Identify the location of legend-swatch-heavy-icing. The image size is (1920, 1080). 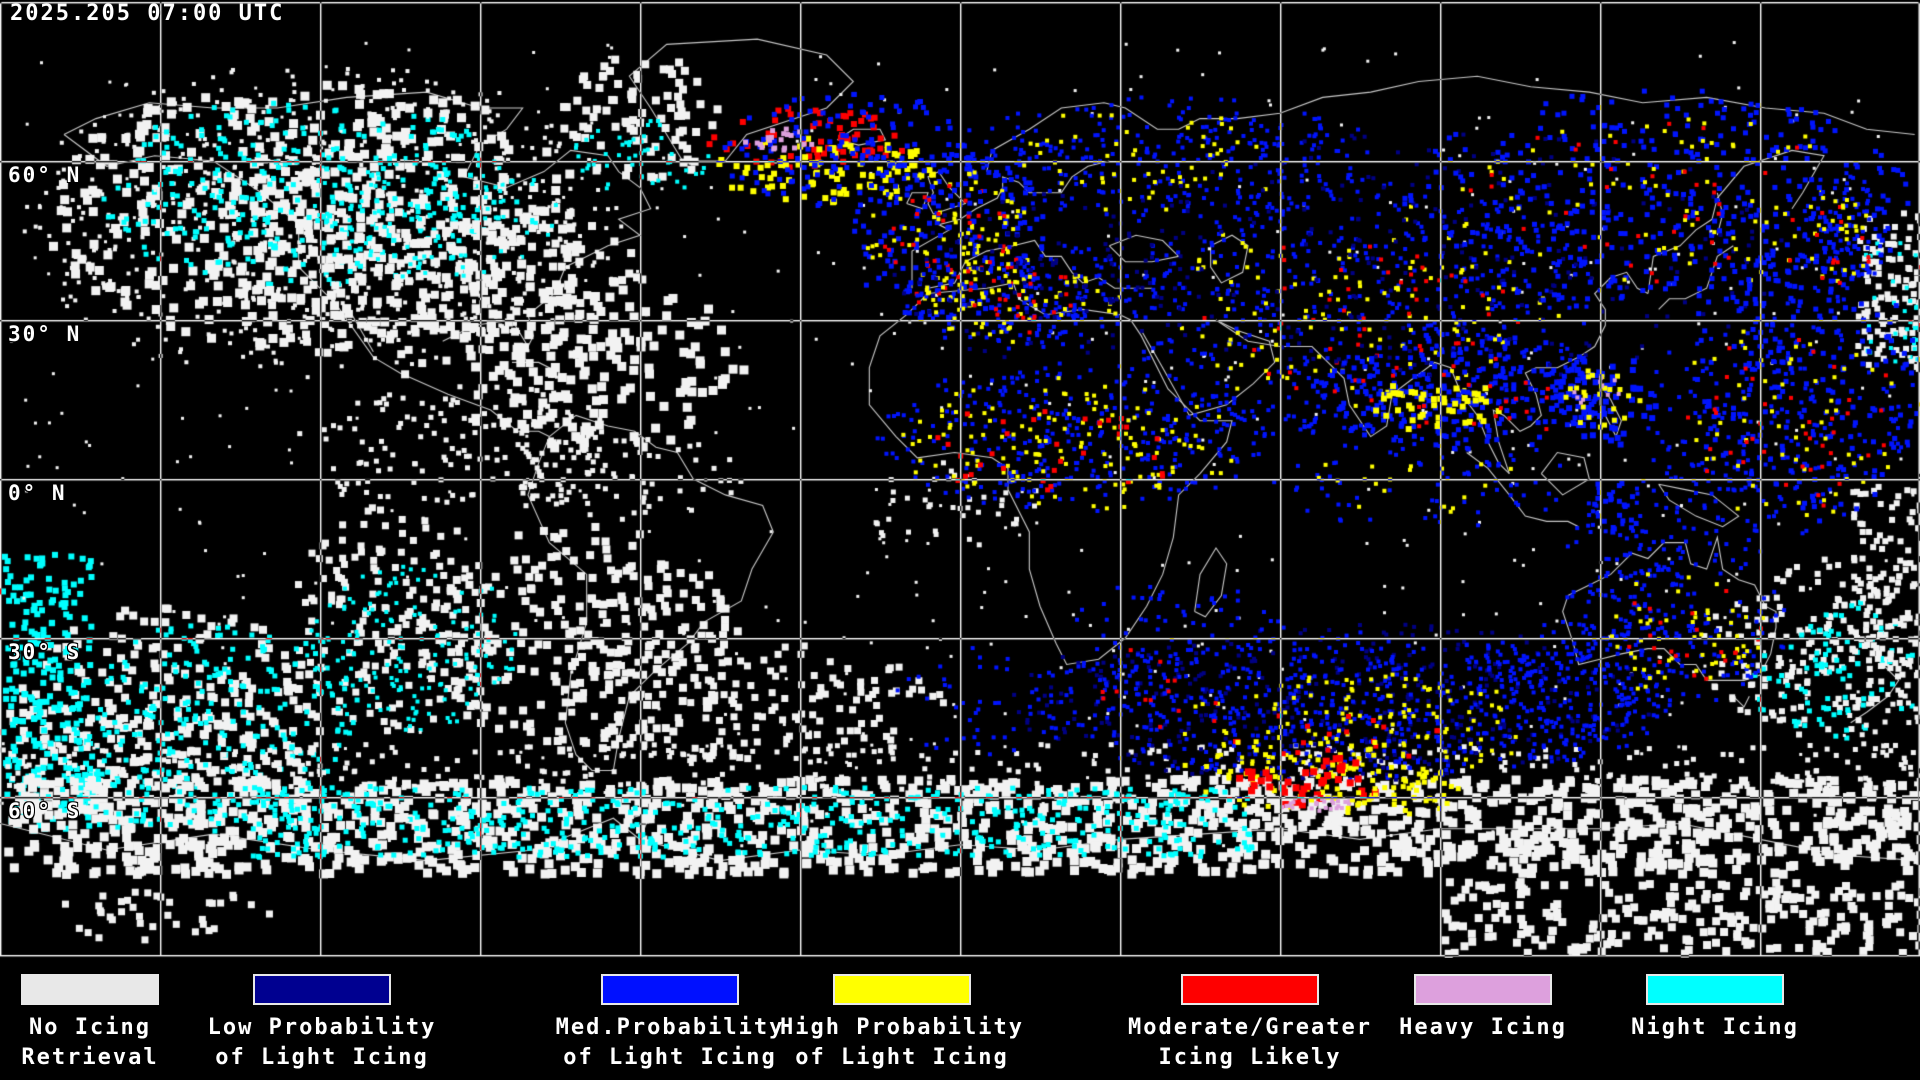
(1483, 989).